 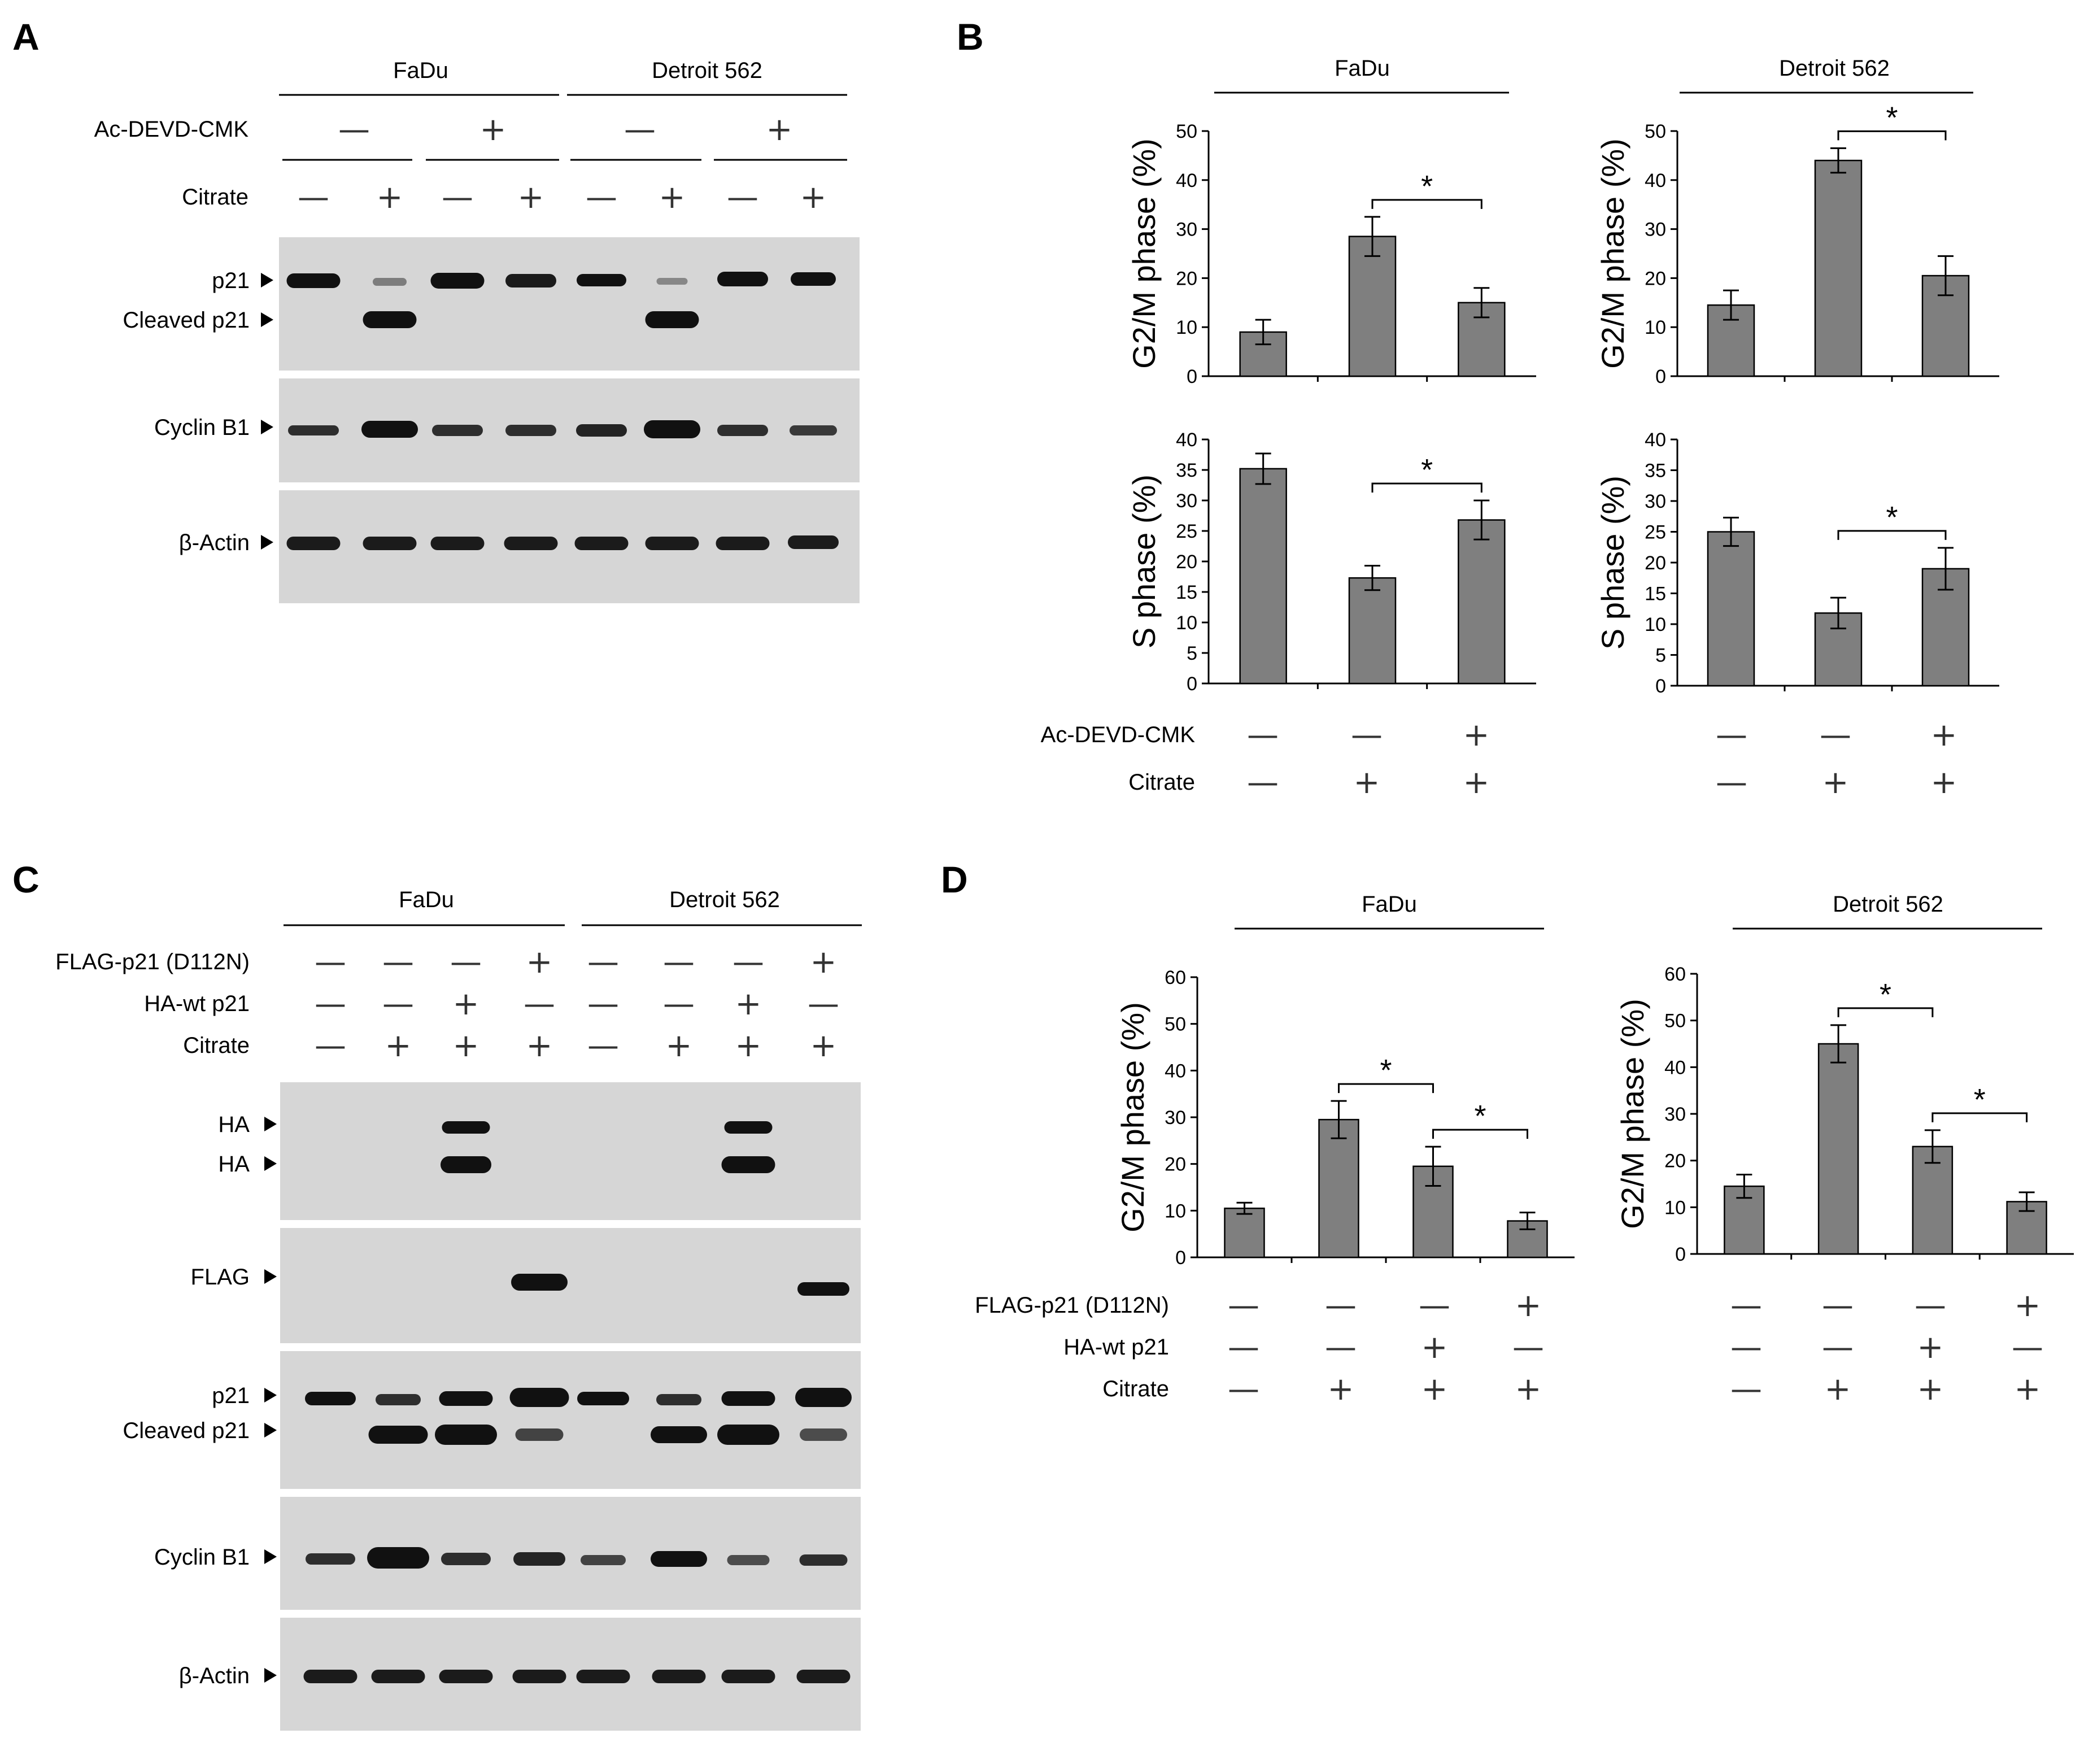 What do you see at coordinates (420, 70) in the screenshot?
I see `panel-a-group-label: FaDu` at bounding box center [420, 70].